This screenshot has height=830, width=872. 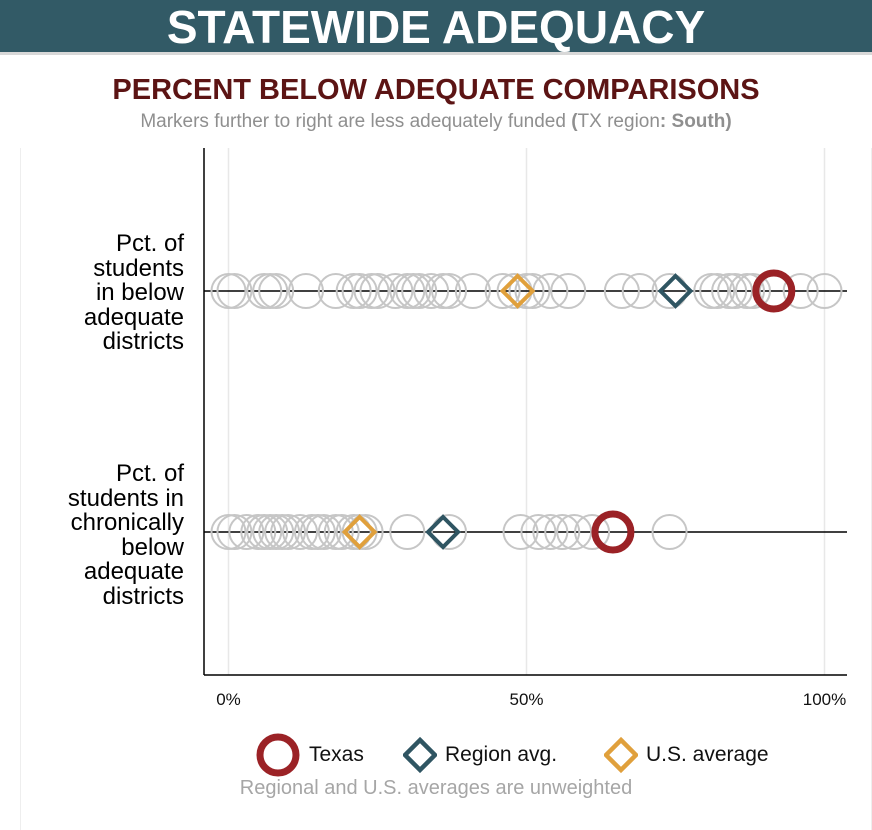 I want to click on row-label-line: students in, so click(x=125, y=498).